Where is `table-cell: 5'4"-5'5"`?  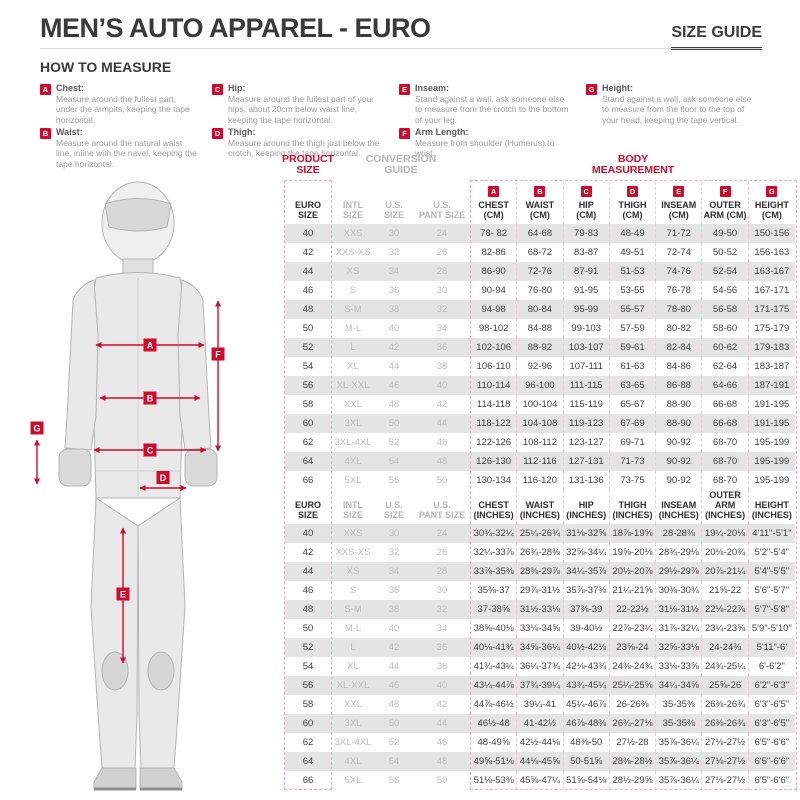 table-cell: 5'4"-5'5" is located at coordinates (771, 571).